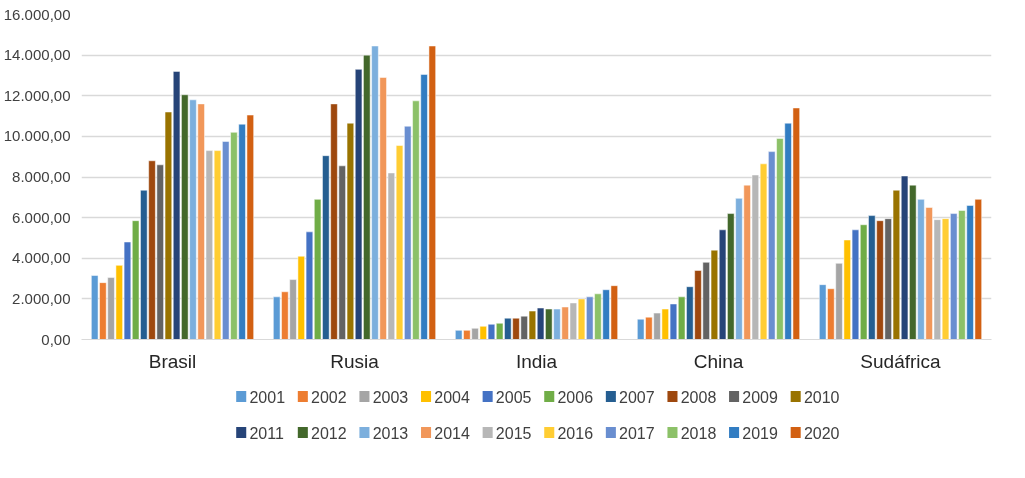 This screenshot has height=478, width=1025. Describe the element at coordinates (698, 397) in the screenshot. I see `legend-label: 2008` at that location.